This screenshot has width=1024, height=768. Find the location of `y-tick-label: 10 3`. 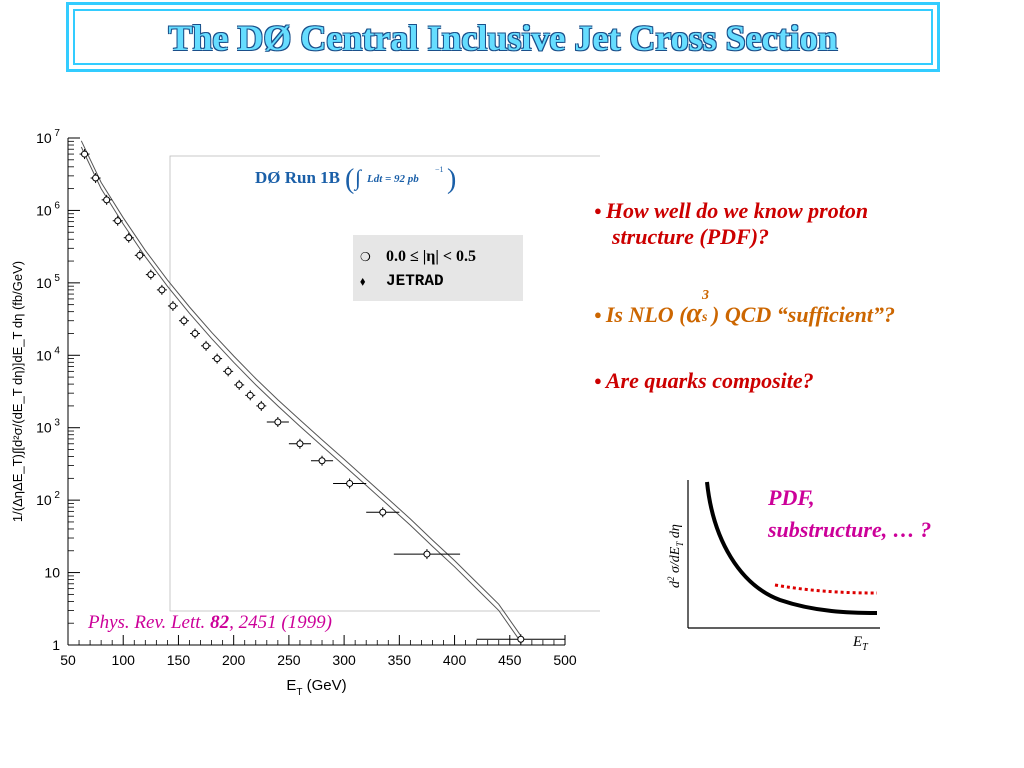

y-tick-label: 10 3 is located at coordinates (48, 427).